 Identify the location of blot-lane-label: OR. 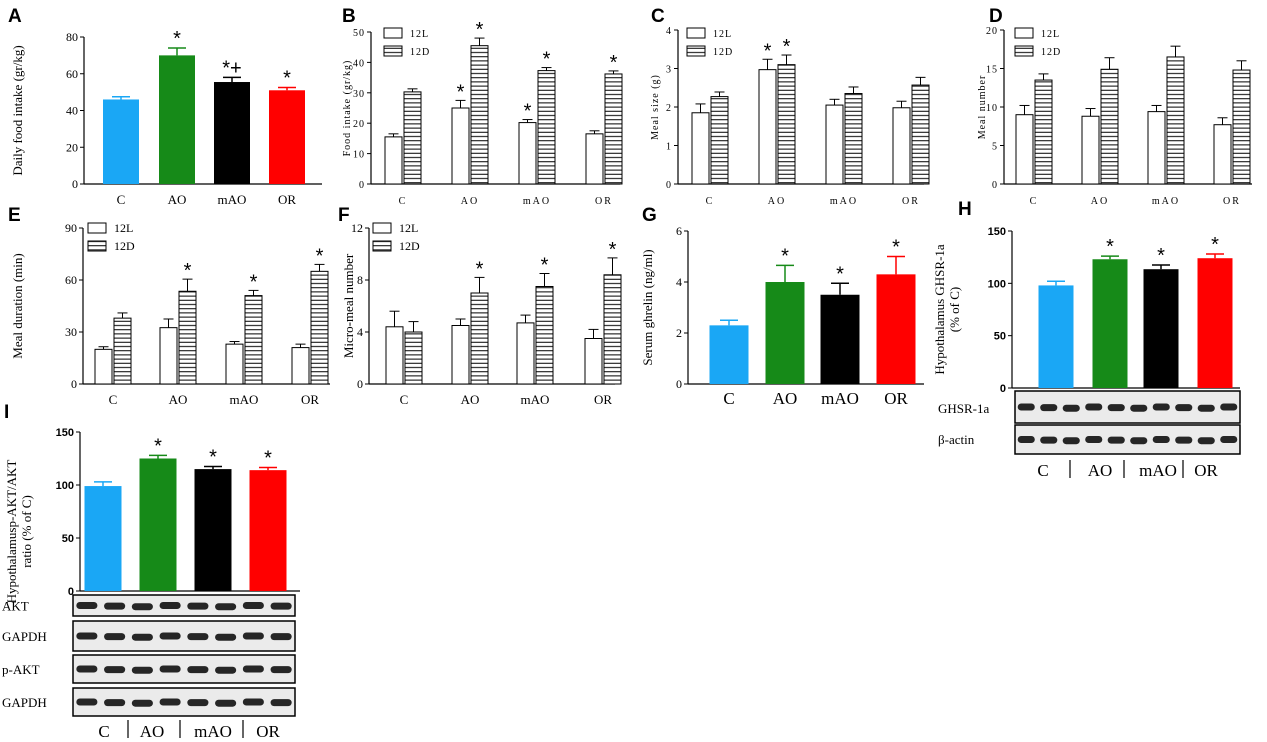
(268, 731).